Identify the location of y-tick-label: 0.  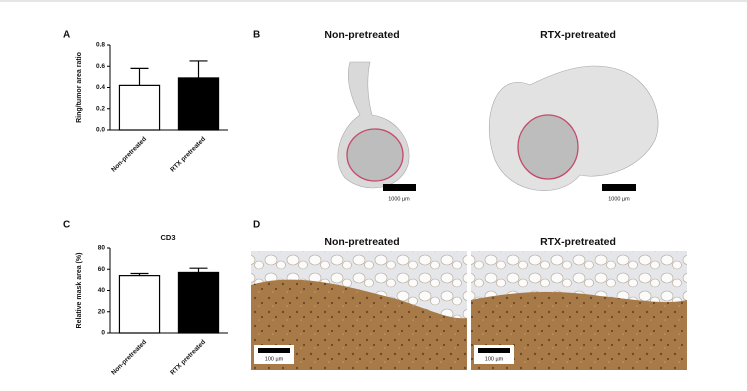
(103, 333).